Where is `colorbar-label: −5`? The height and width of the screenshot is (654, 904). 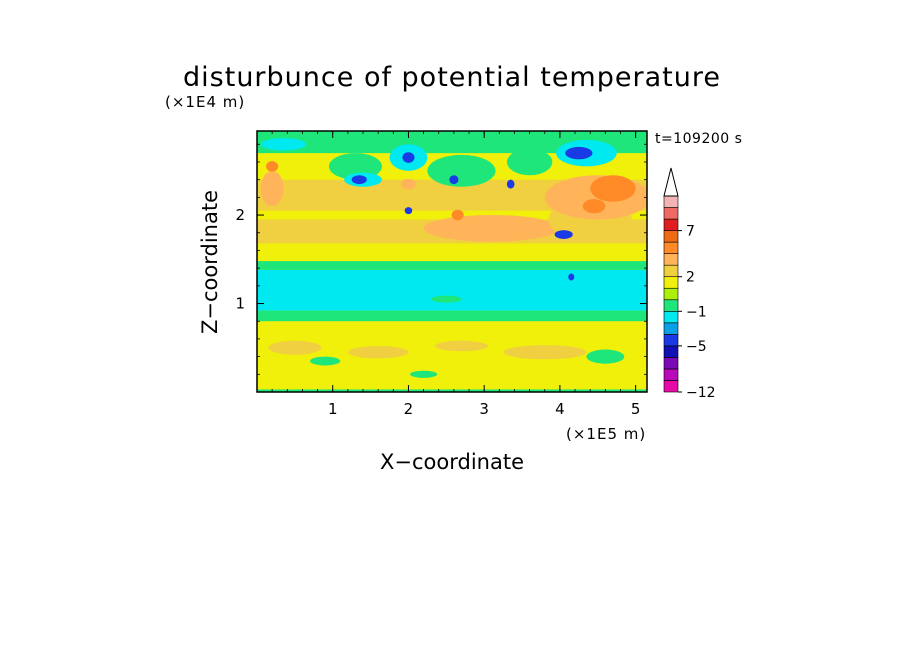 colorbar-label: −5 is located at coordinates (696, 347).